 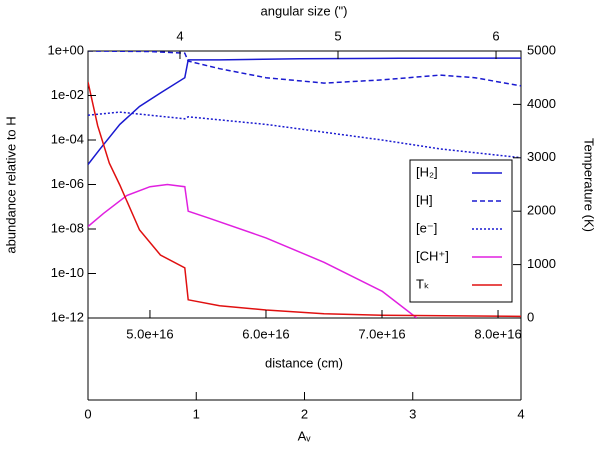 I want to click on legend-label: [e⁻], so click(x=426, y=227).